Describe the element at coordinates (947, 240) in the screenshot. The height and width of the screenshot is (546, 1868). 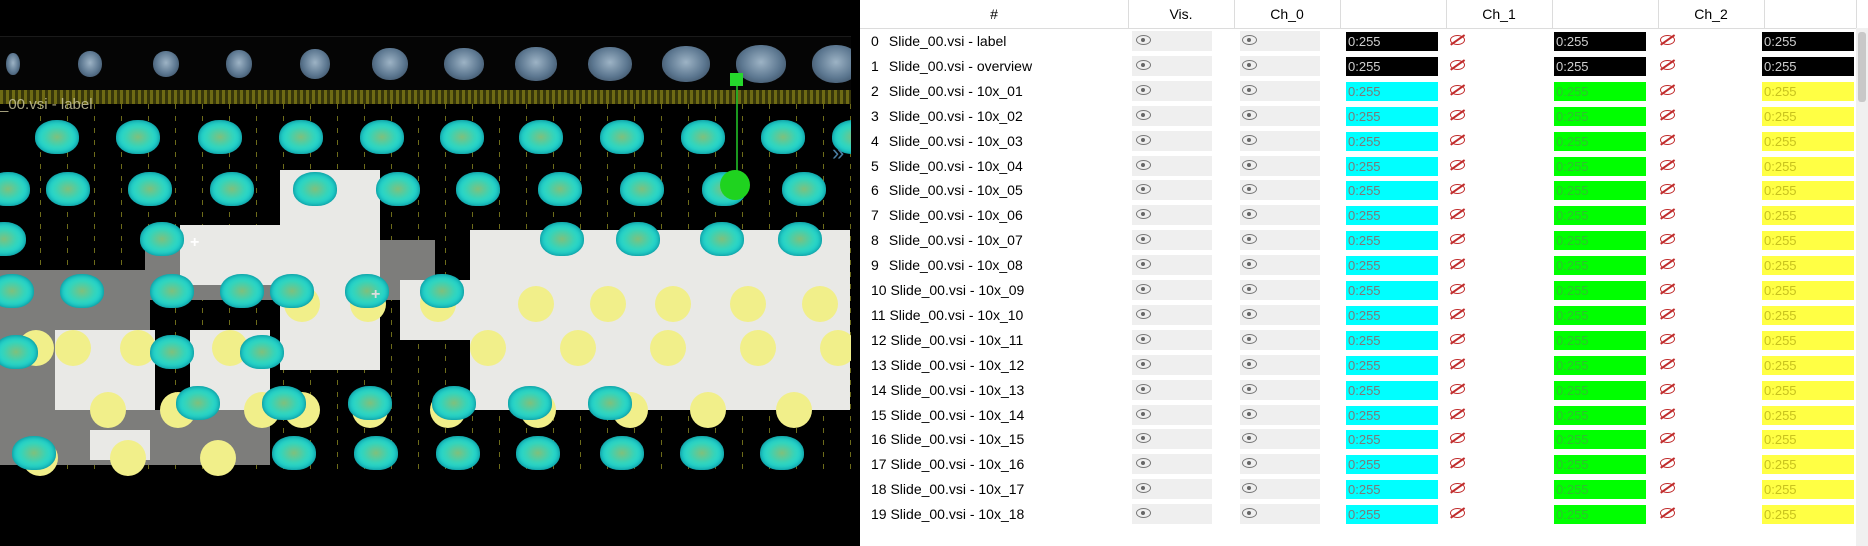
I see `source-name-cell: 8 Slide_00.vsi - 10x_07` at that location.